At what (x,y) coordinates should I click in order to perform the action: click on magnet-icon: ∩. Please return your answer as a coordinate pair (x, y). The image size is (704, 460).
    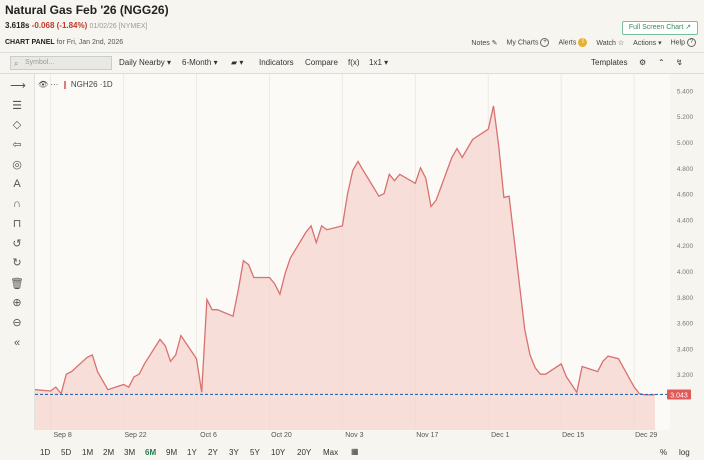
    Looking at the image, I should click on (17, 204).